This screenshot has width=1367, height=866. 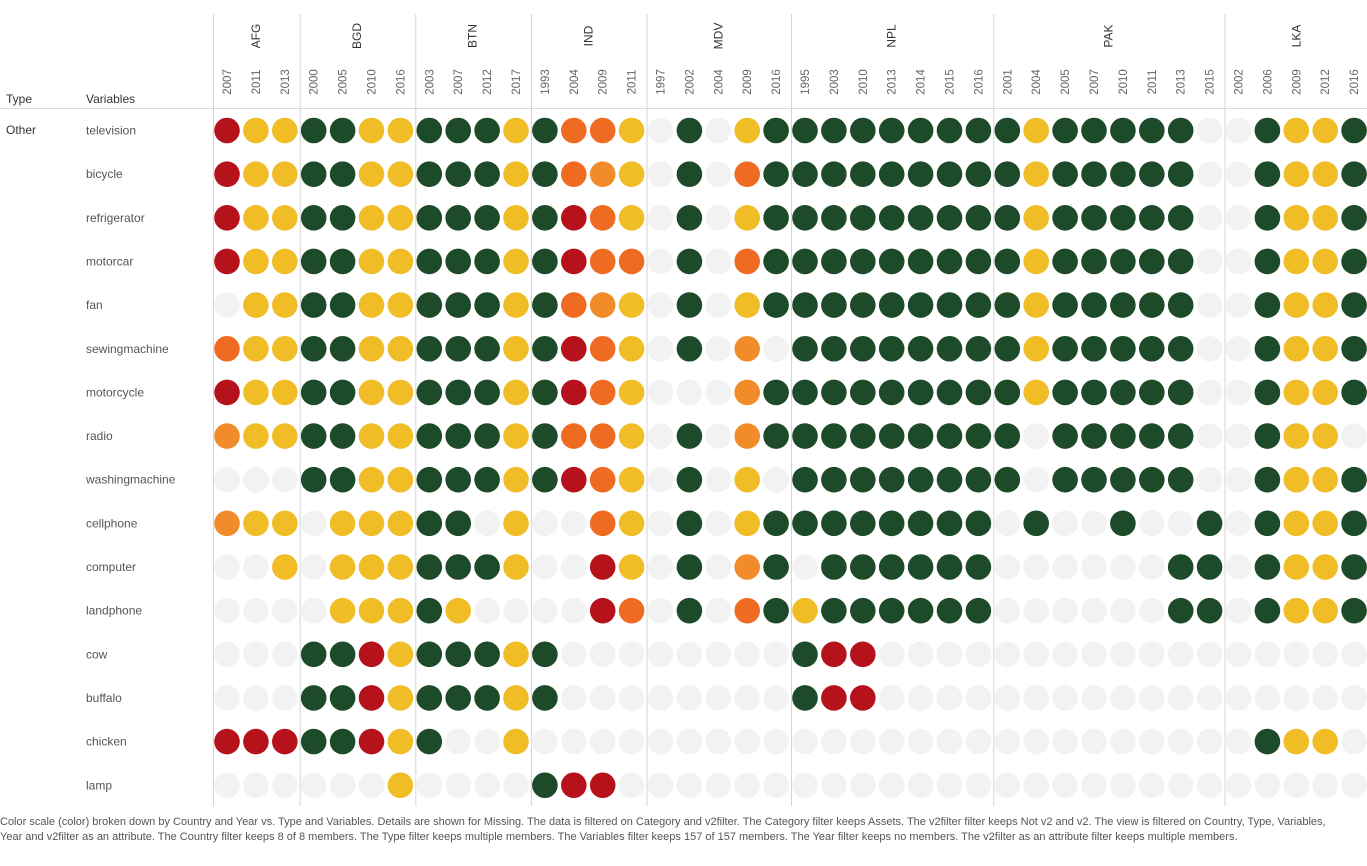 What do you see at coordinates (1123, 392) in the screenshot?
I see `dot-motorcycle-pak-2010` at bounding box center [1123, 392].